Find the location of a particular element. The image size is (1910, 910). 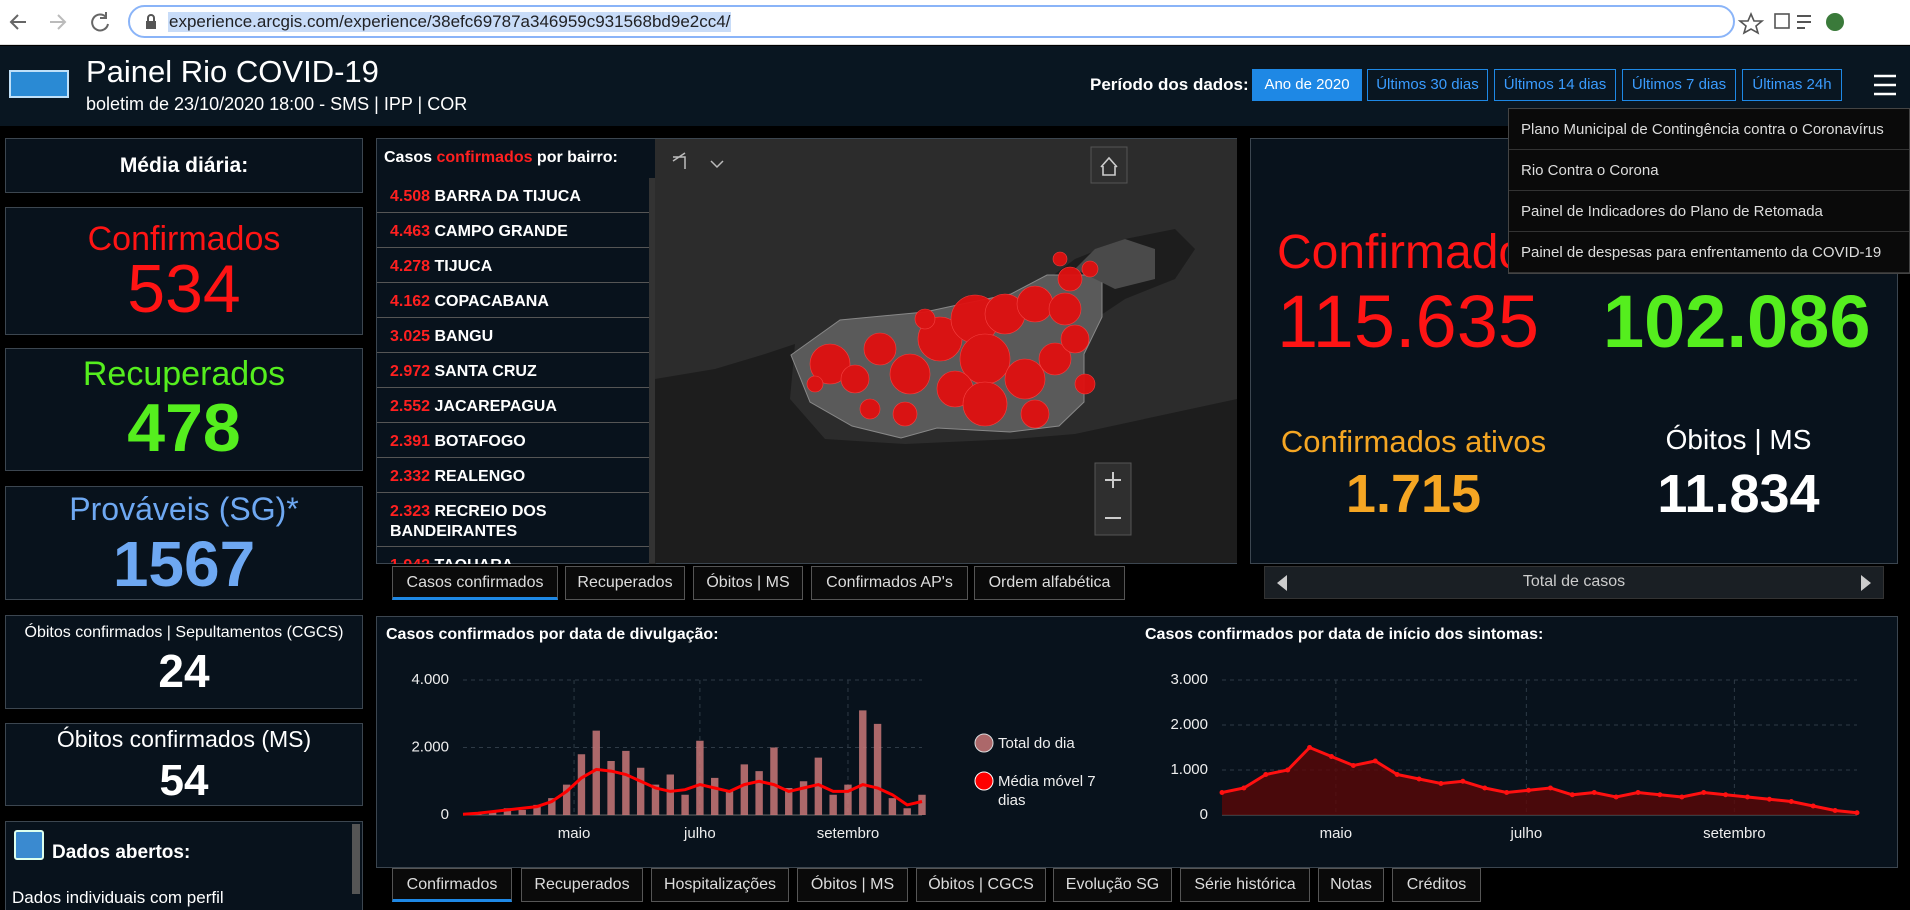

bottom-tab: Recuperados is located at coordinates (582, 885).